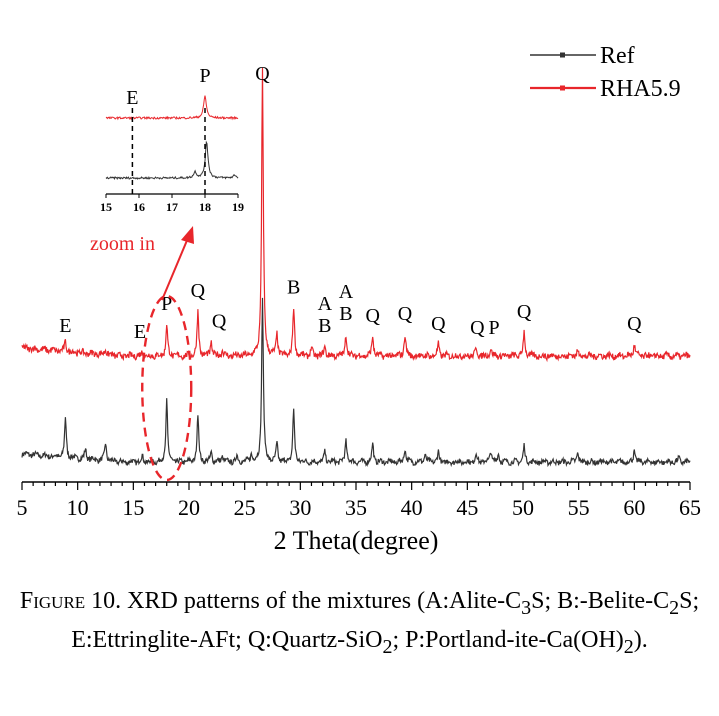  What do you see at coordinates (78, 507) in the screenshot?
I see `x-tick-label: 10` at bounding box center [78, 507].